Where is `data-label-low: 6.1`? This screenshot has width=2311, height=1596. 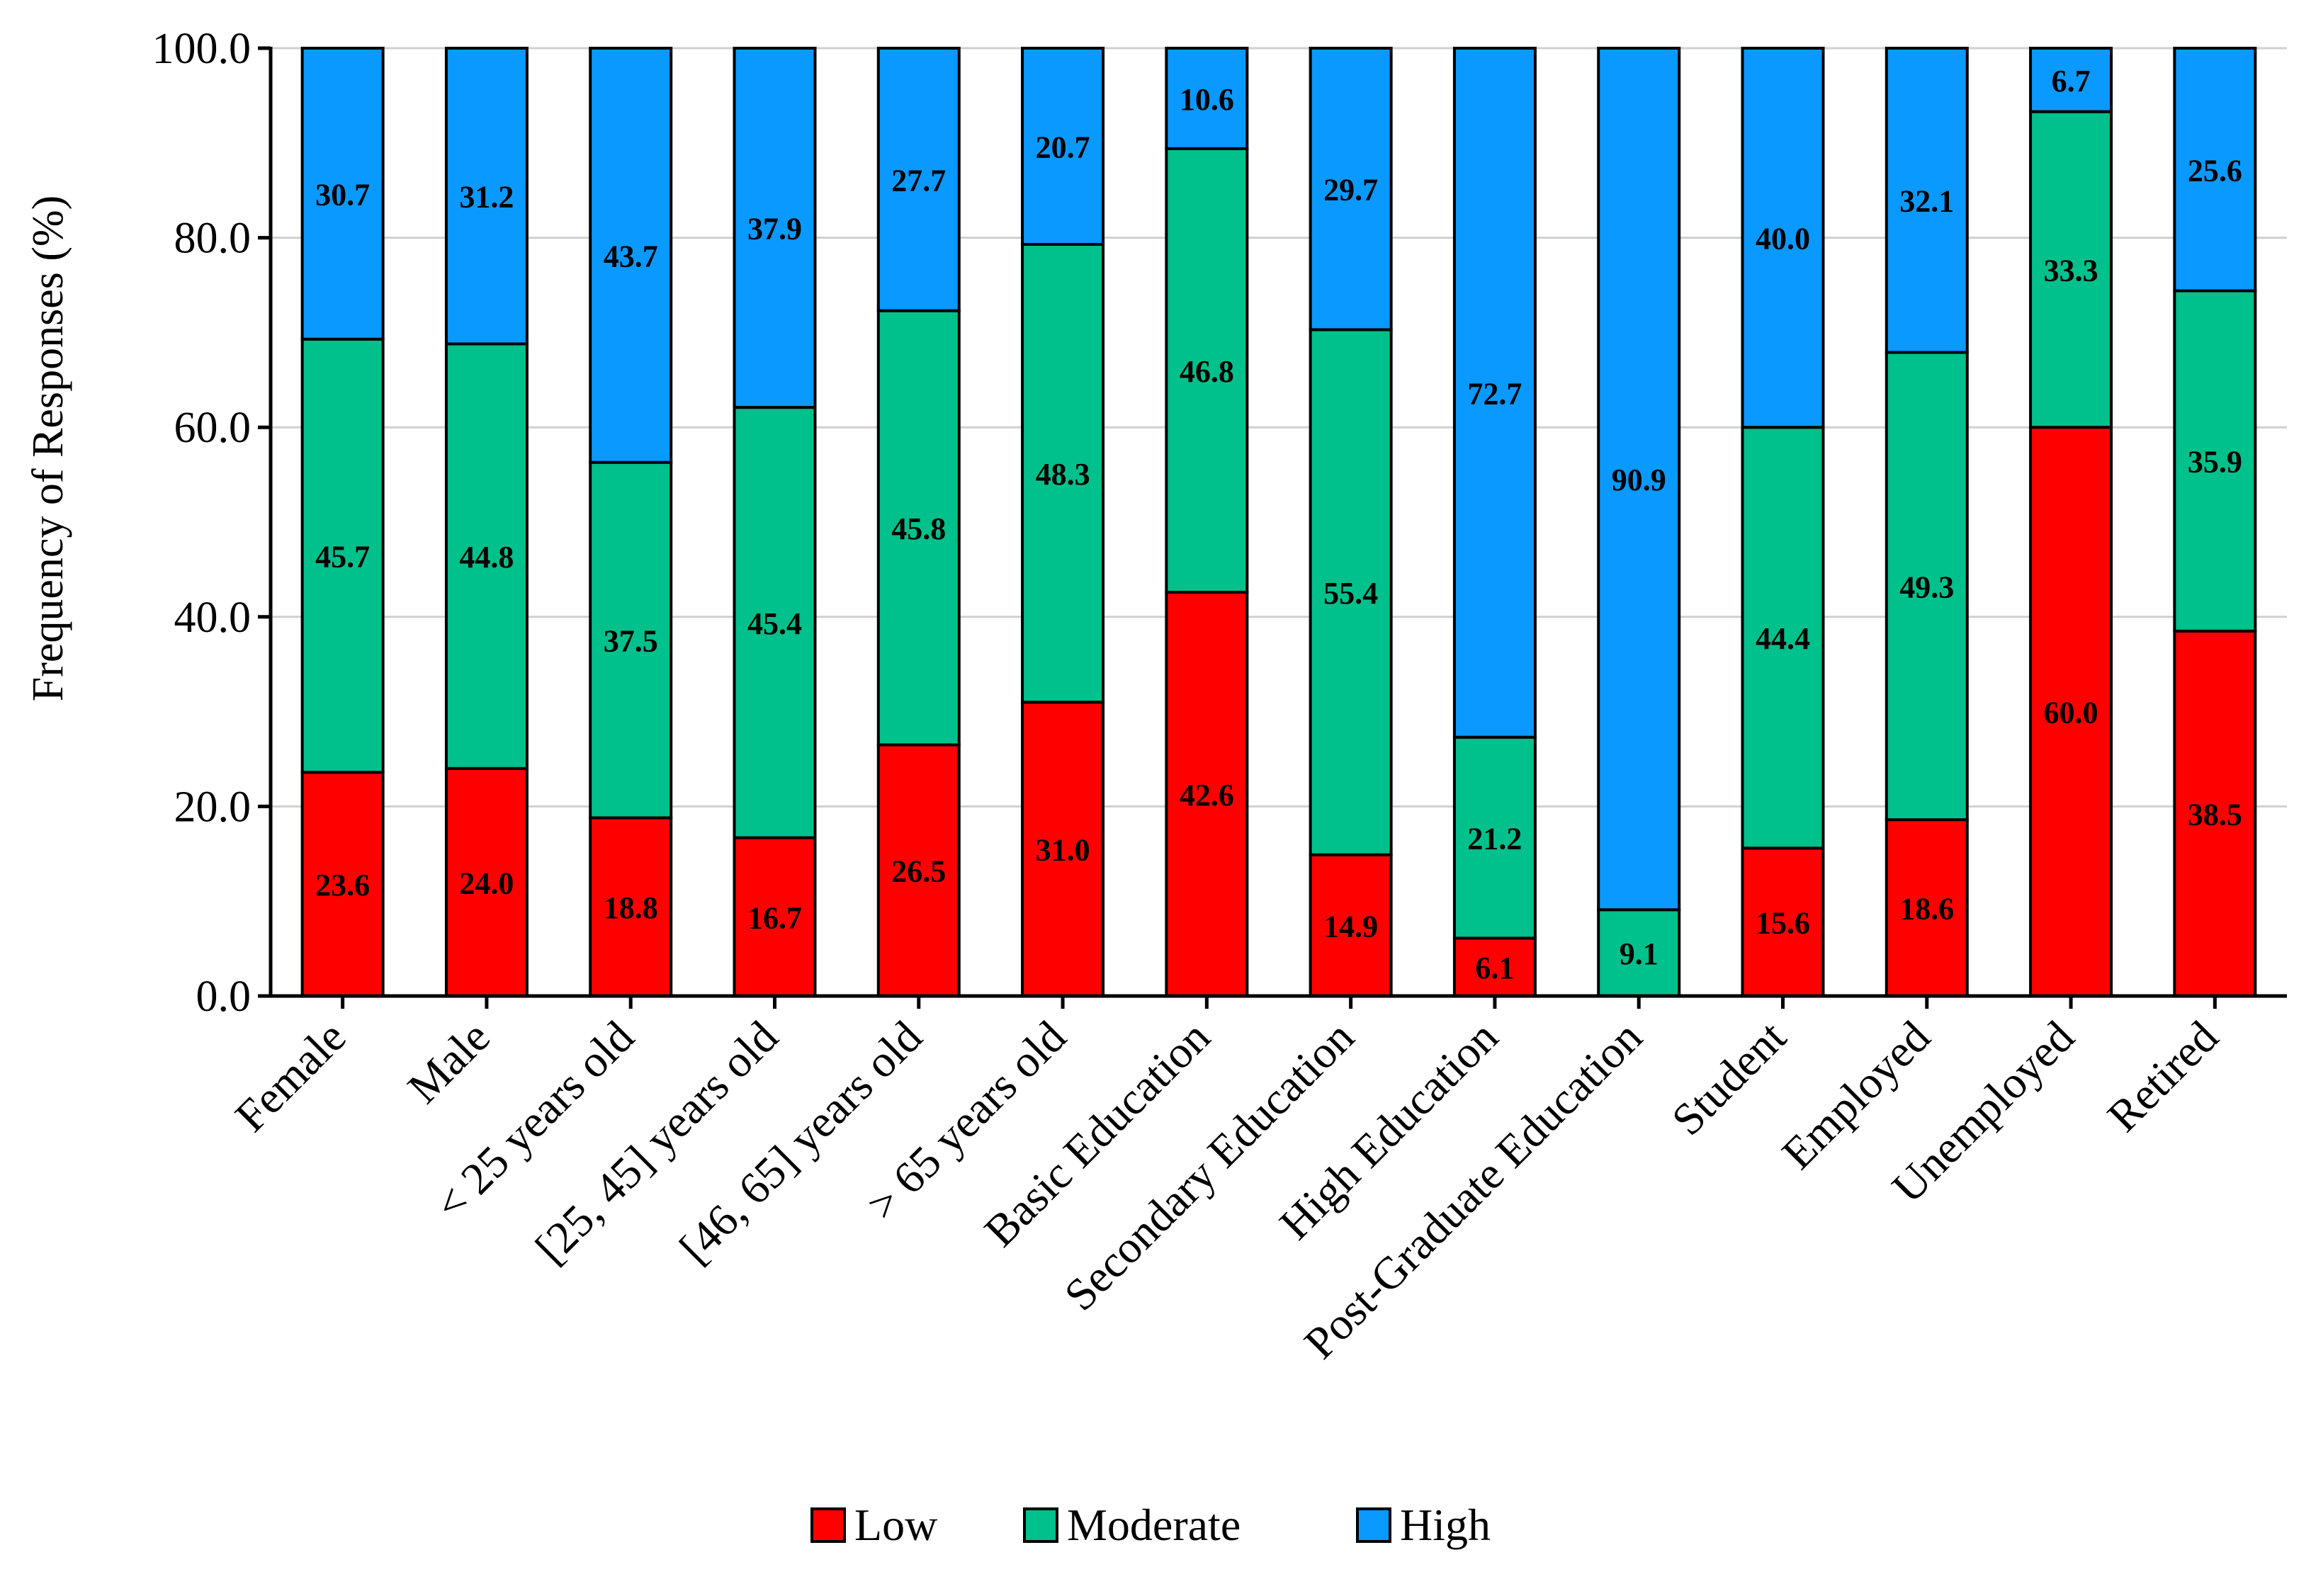 data-label-low: 6.1 is located at coordinates (1494, 968).